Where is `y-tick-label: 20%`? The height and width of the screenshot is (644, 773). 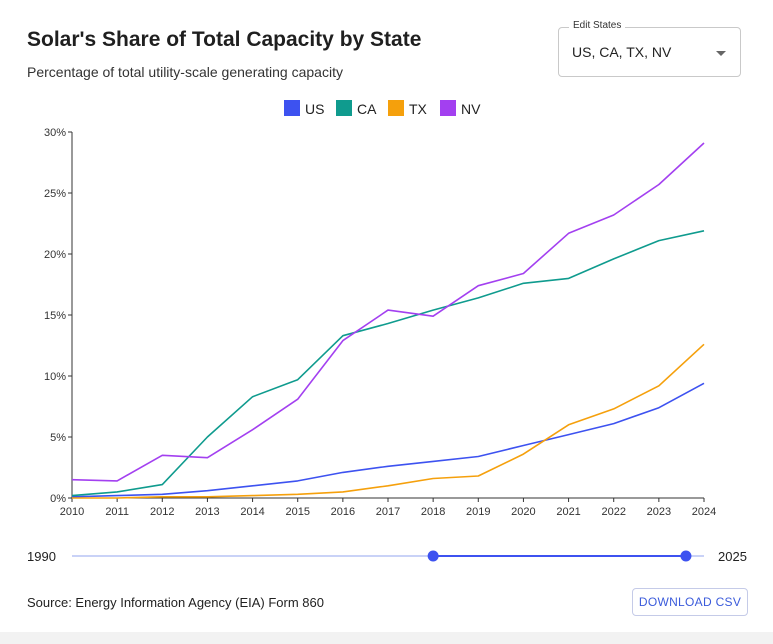 y-tick-label: 20% is located at coordinates (55, 255).